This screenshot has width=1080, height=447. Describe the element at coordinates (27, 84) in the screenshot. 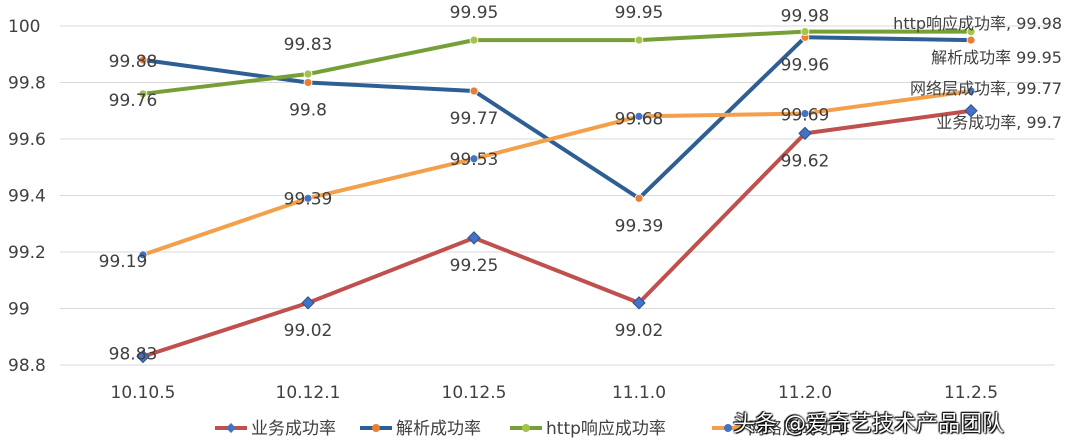

I see `y-tick-label: 99.8` at that location.